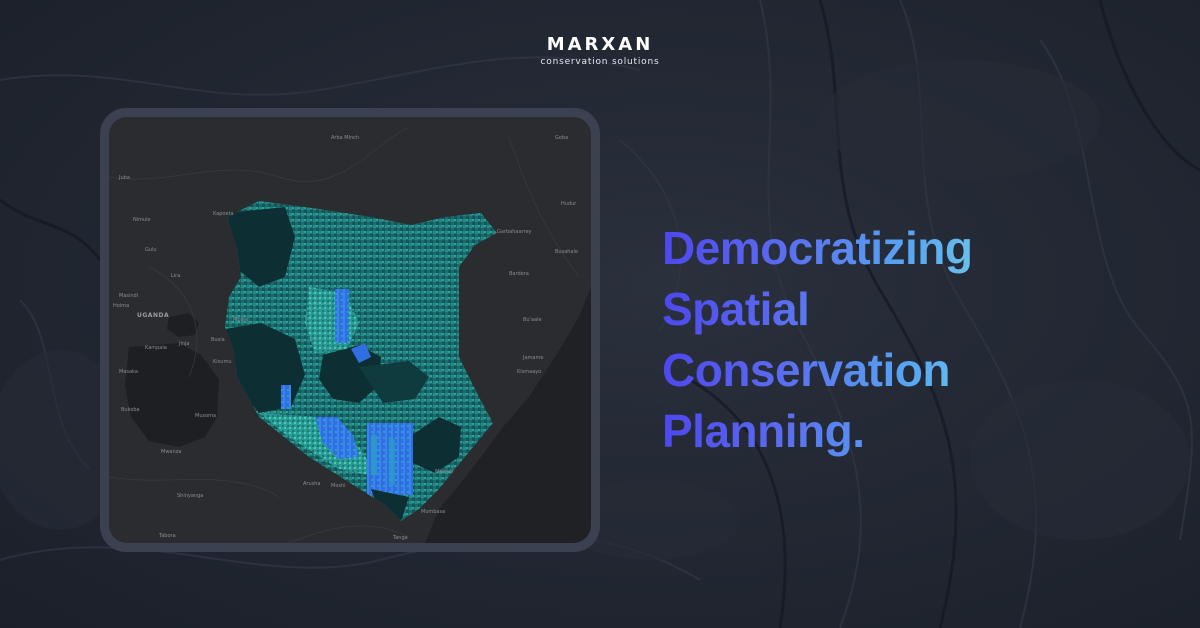  I want to click on map-label: Jamame, so click(533, 358).